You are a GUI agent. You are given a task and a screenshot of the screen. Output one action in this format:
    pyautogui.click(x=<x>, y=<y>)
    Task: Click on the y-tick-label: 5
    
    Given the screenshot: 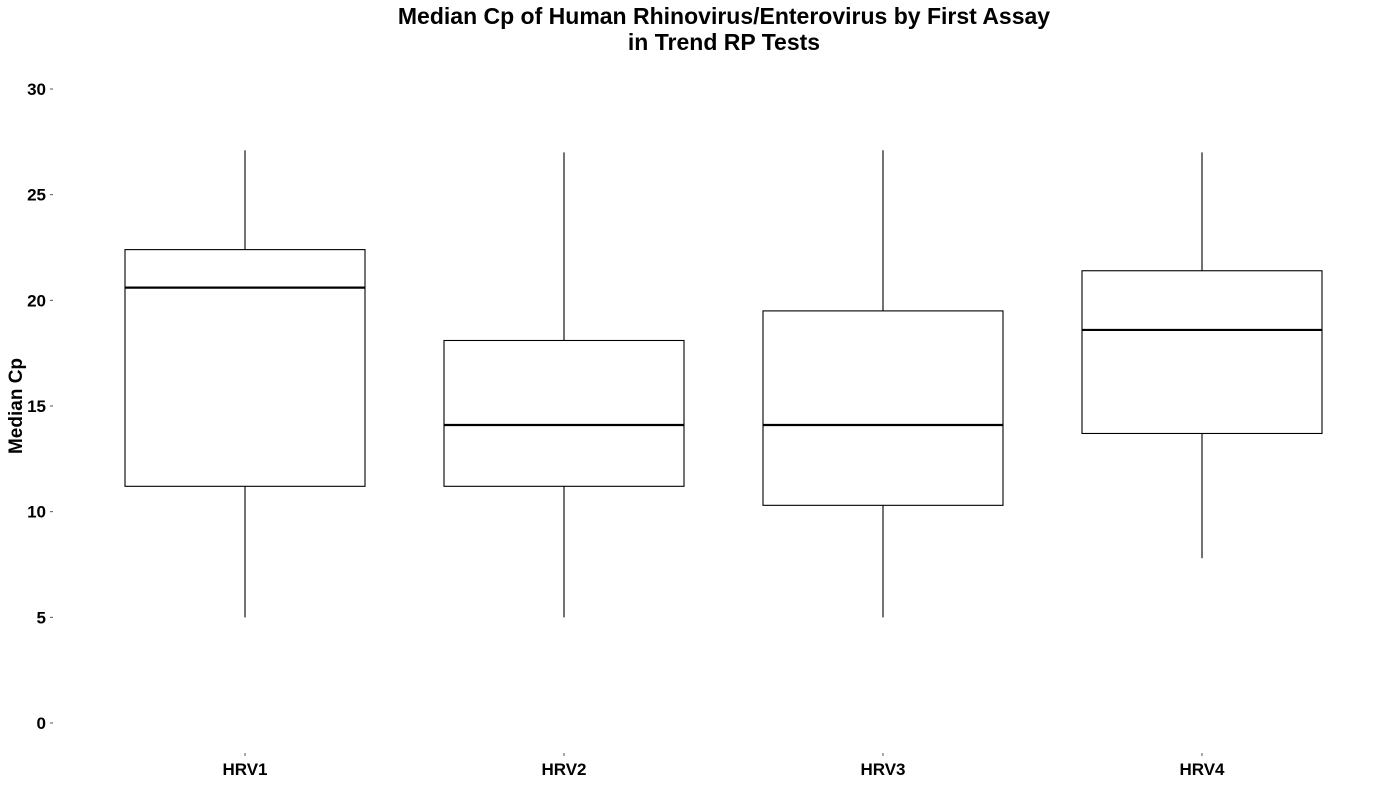 What is the action you would take?
    pyautogui.click(x=41, y=617)
    